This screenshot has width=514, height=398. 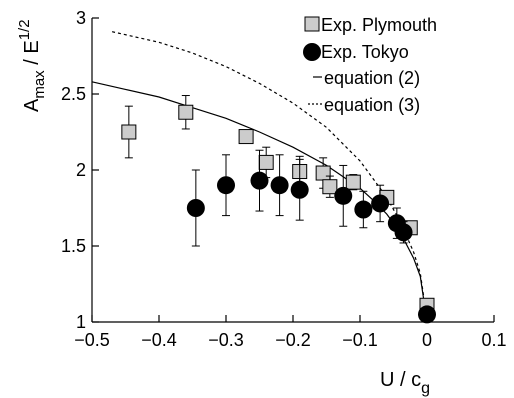 What do you see at coordinates (24, 29) in the screenshot?
I see `y-axis-label-sup: 1/2` at bounding box center [24, 29].